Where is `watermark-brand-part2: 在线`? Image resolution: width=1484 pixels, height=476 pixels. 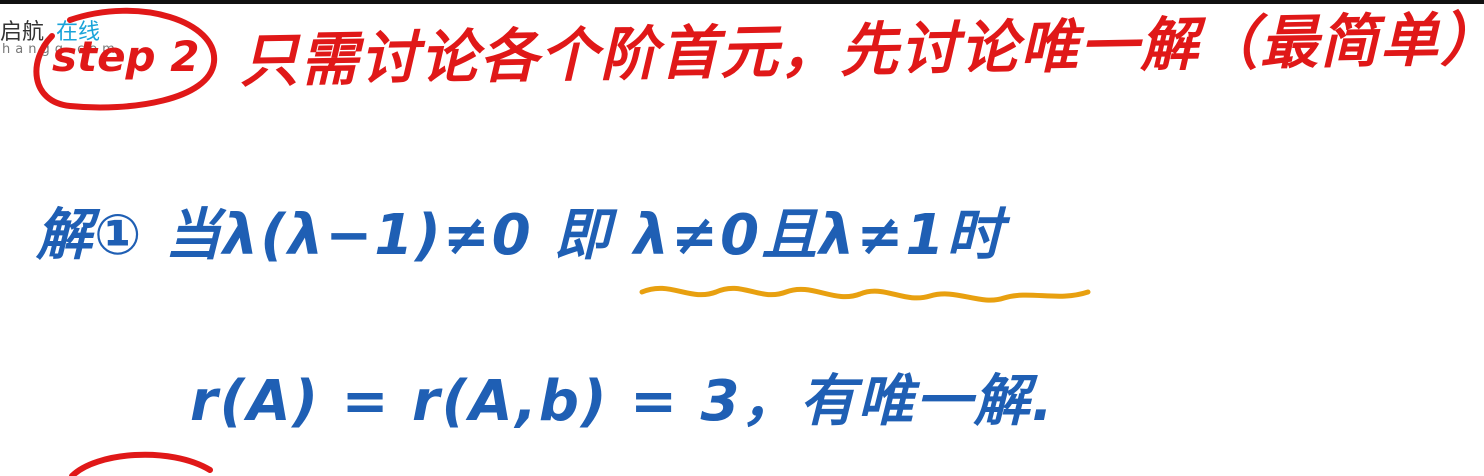
watermark-brand-part2: 在线 is located at coordinates (78, 32).